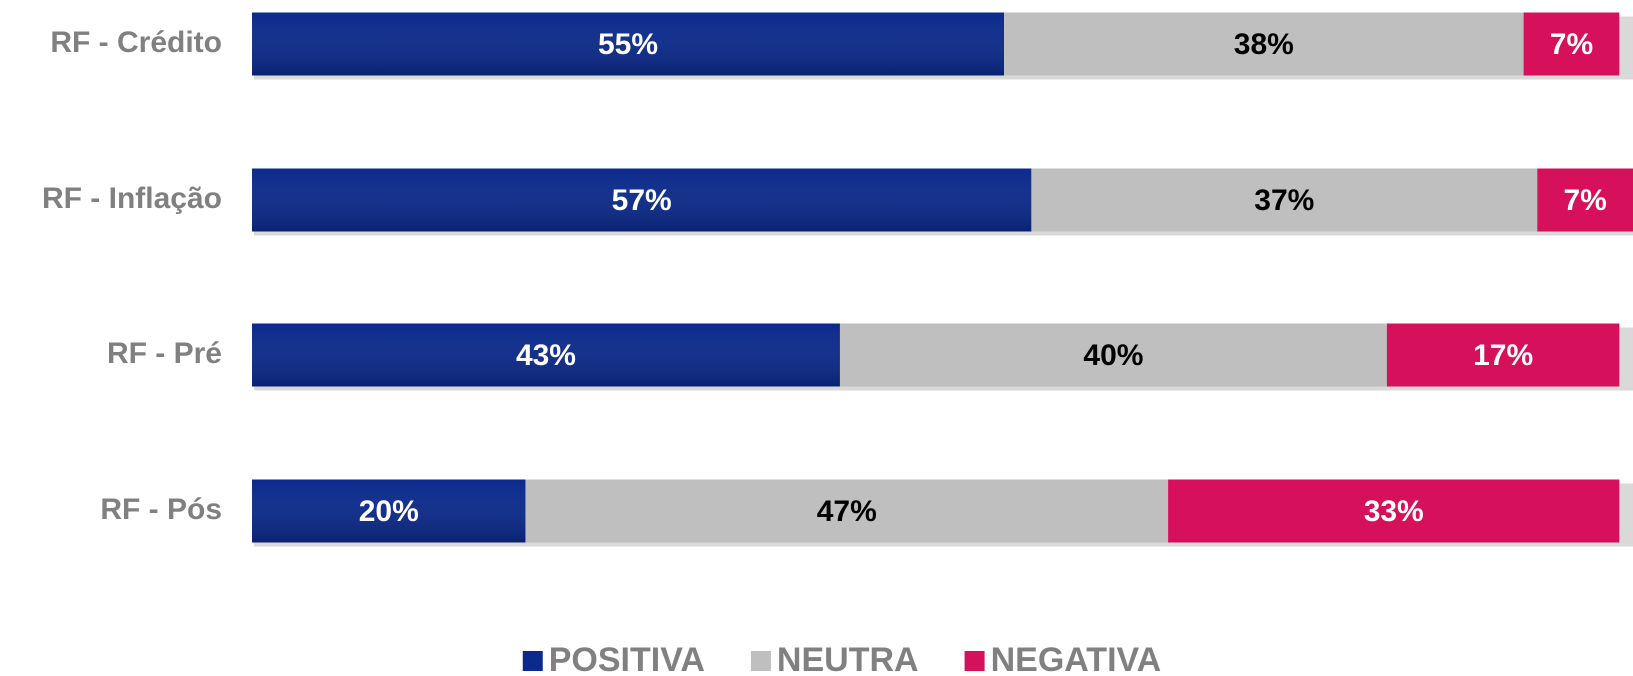 The image size is (1633, 676). I want to click on category-label: RF - Inflação, so click(132, 198).